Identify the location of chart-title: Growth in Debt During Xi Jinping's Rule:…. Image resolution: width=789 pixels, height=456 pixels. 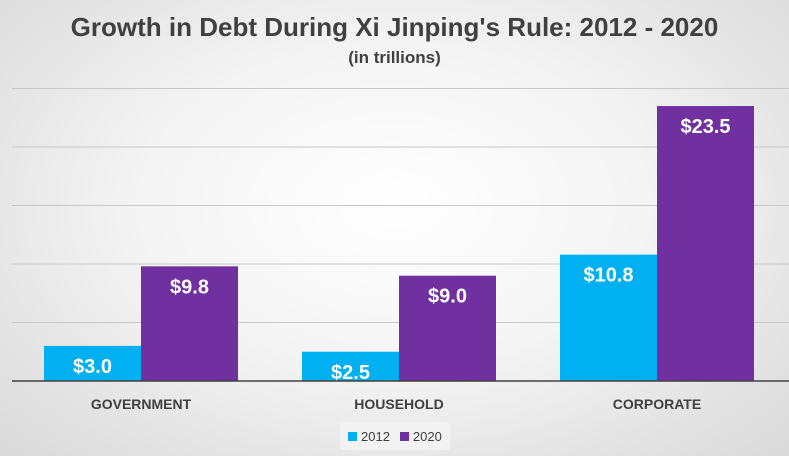
(394, 27).